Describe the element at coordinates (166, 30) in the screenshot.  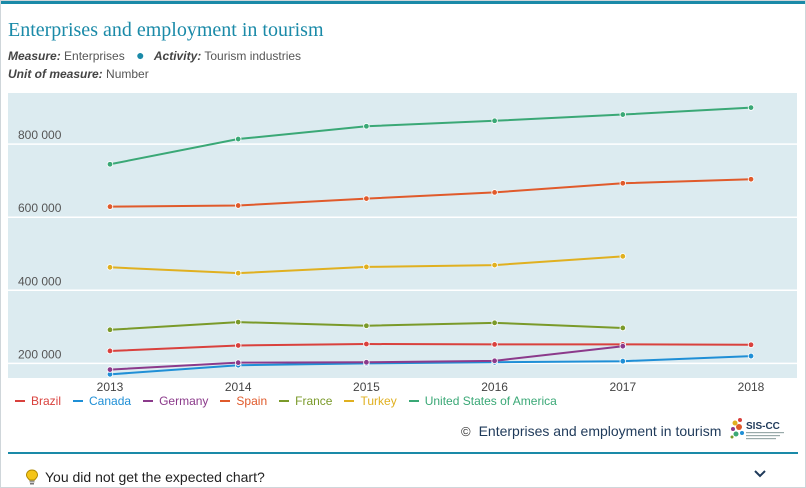
I see `chart-title: Enterprises and employment in tourism` at that location.